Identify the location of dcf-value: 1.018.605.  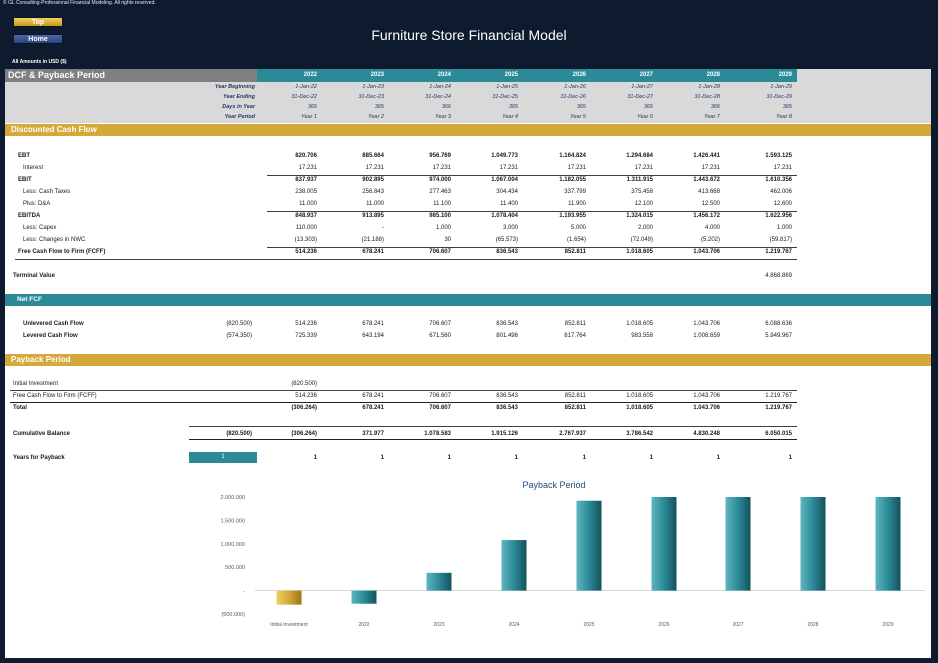
(639, 252).